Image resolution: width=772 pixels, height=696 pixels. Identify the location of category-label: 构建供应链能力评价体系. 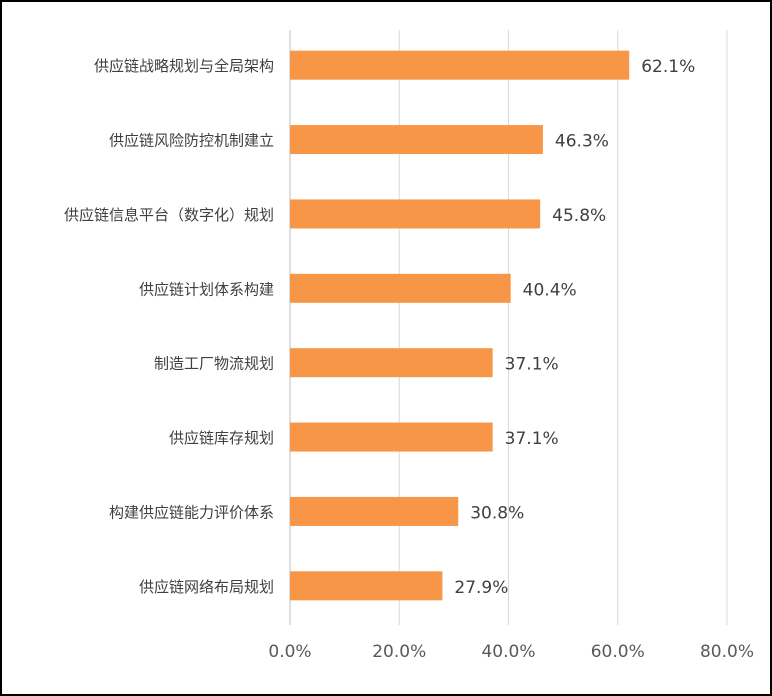
(191, 512).